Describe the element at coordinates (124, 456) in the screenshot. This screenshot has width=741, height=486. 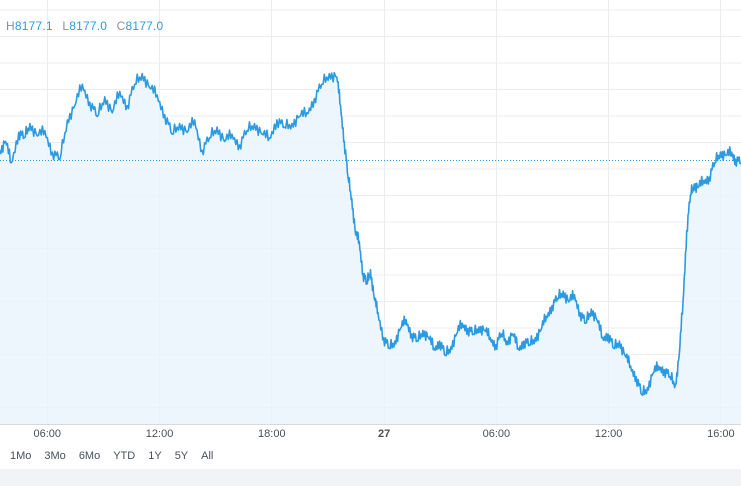
I see `range-button-ytd: YTD` at that location.